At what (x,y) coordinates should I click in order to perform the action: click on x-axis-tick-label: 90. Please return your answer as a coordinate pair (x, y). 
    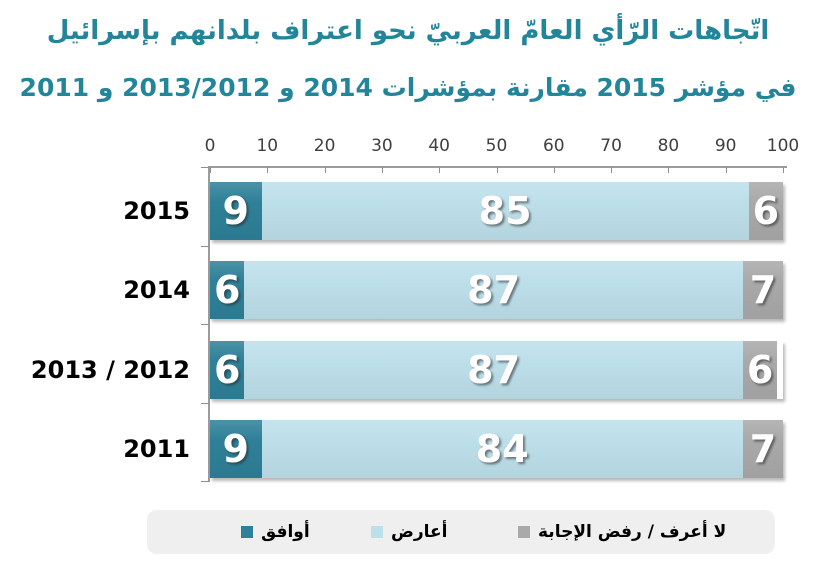
    Looking at the image, I should click on (725, 146).